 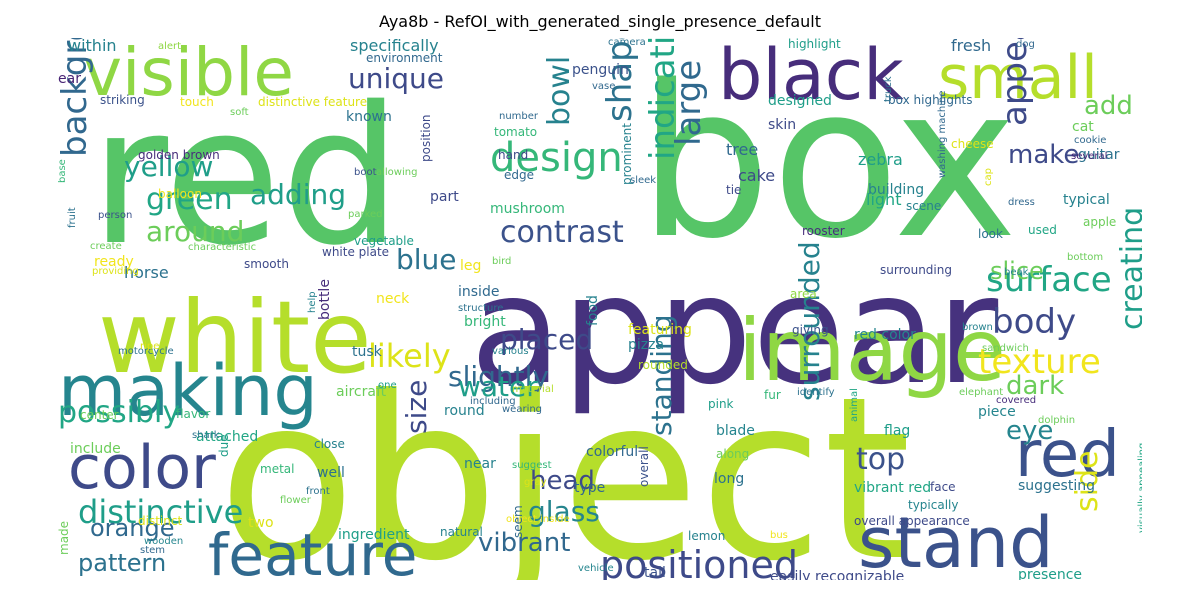 I want to click on word-close-165: close, so click(x=329, y=444).